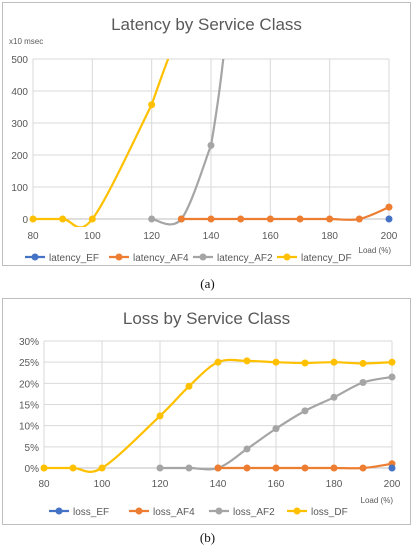  What do you see at coordinates (26, 41) in the screenshot?
I see `y-axis-label: x10 msec` at bounding box center [26, 41].